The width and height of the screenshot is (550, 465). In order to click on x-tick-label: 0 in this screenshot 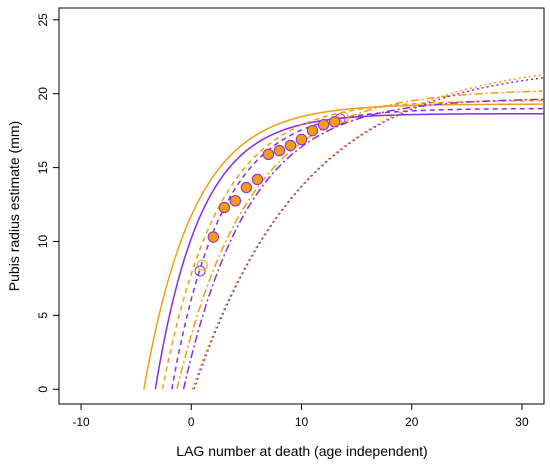, I will do `click(191, 422)`.